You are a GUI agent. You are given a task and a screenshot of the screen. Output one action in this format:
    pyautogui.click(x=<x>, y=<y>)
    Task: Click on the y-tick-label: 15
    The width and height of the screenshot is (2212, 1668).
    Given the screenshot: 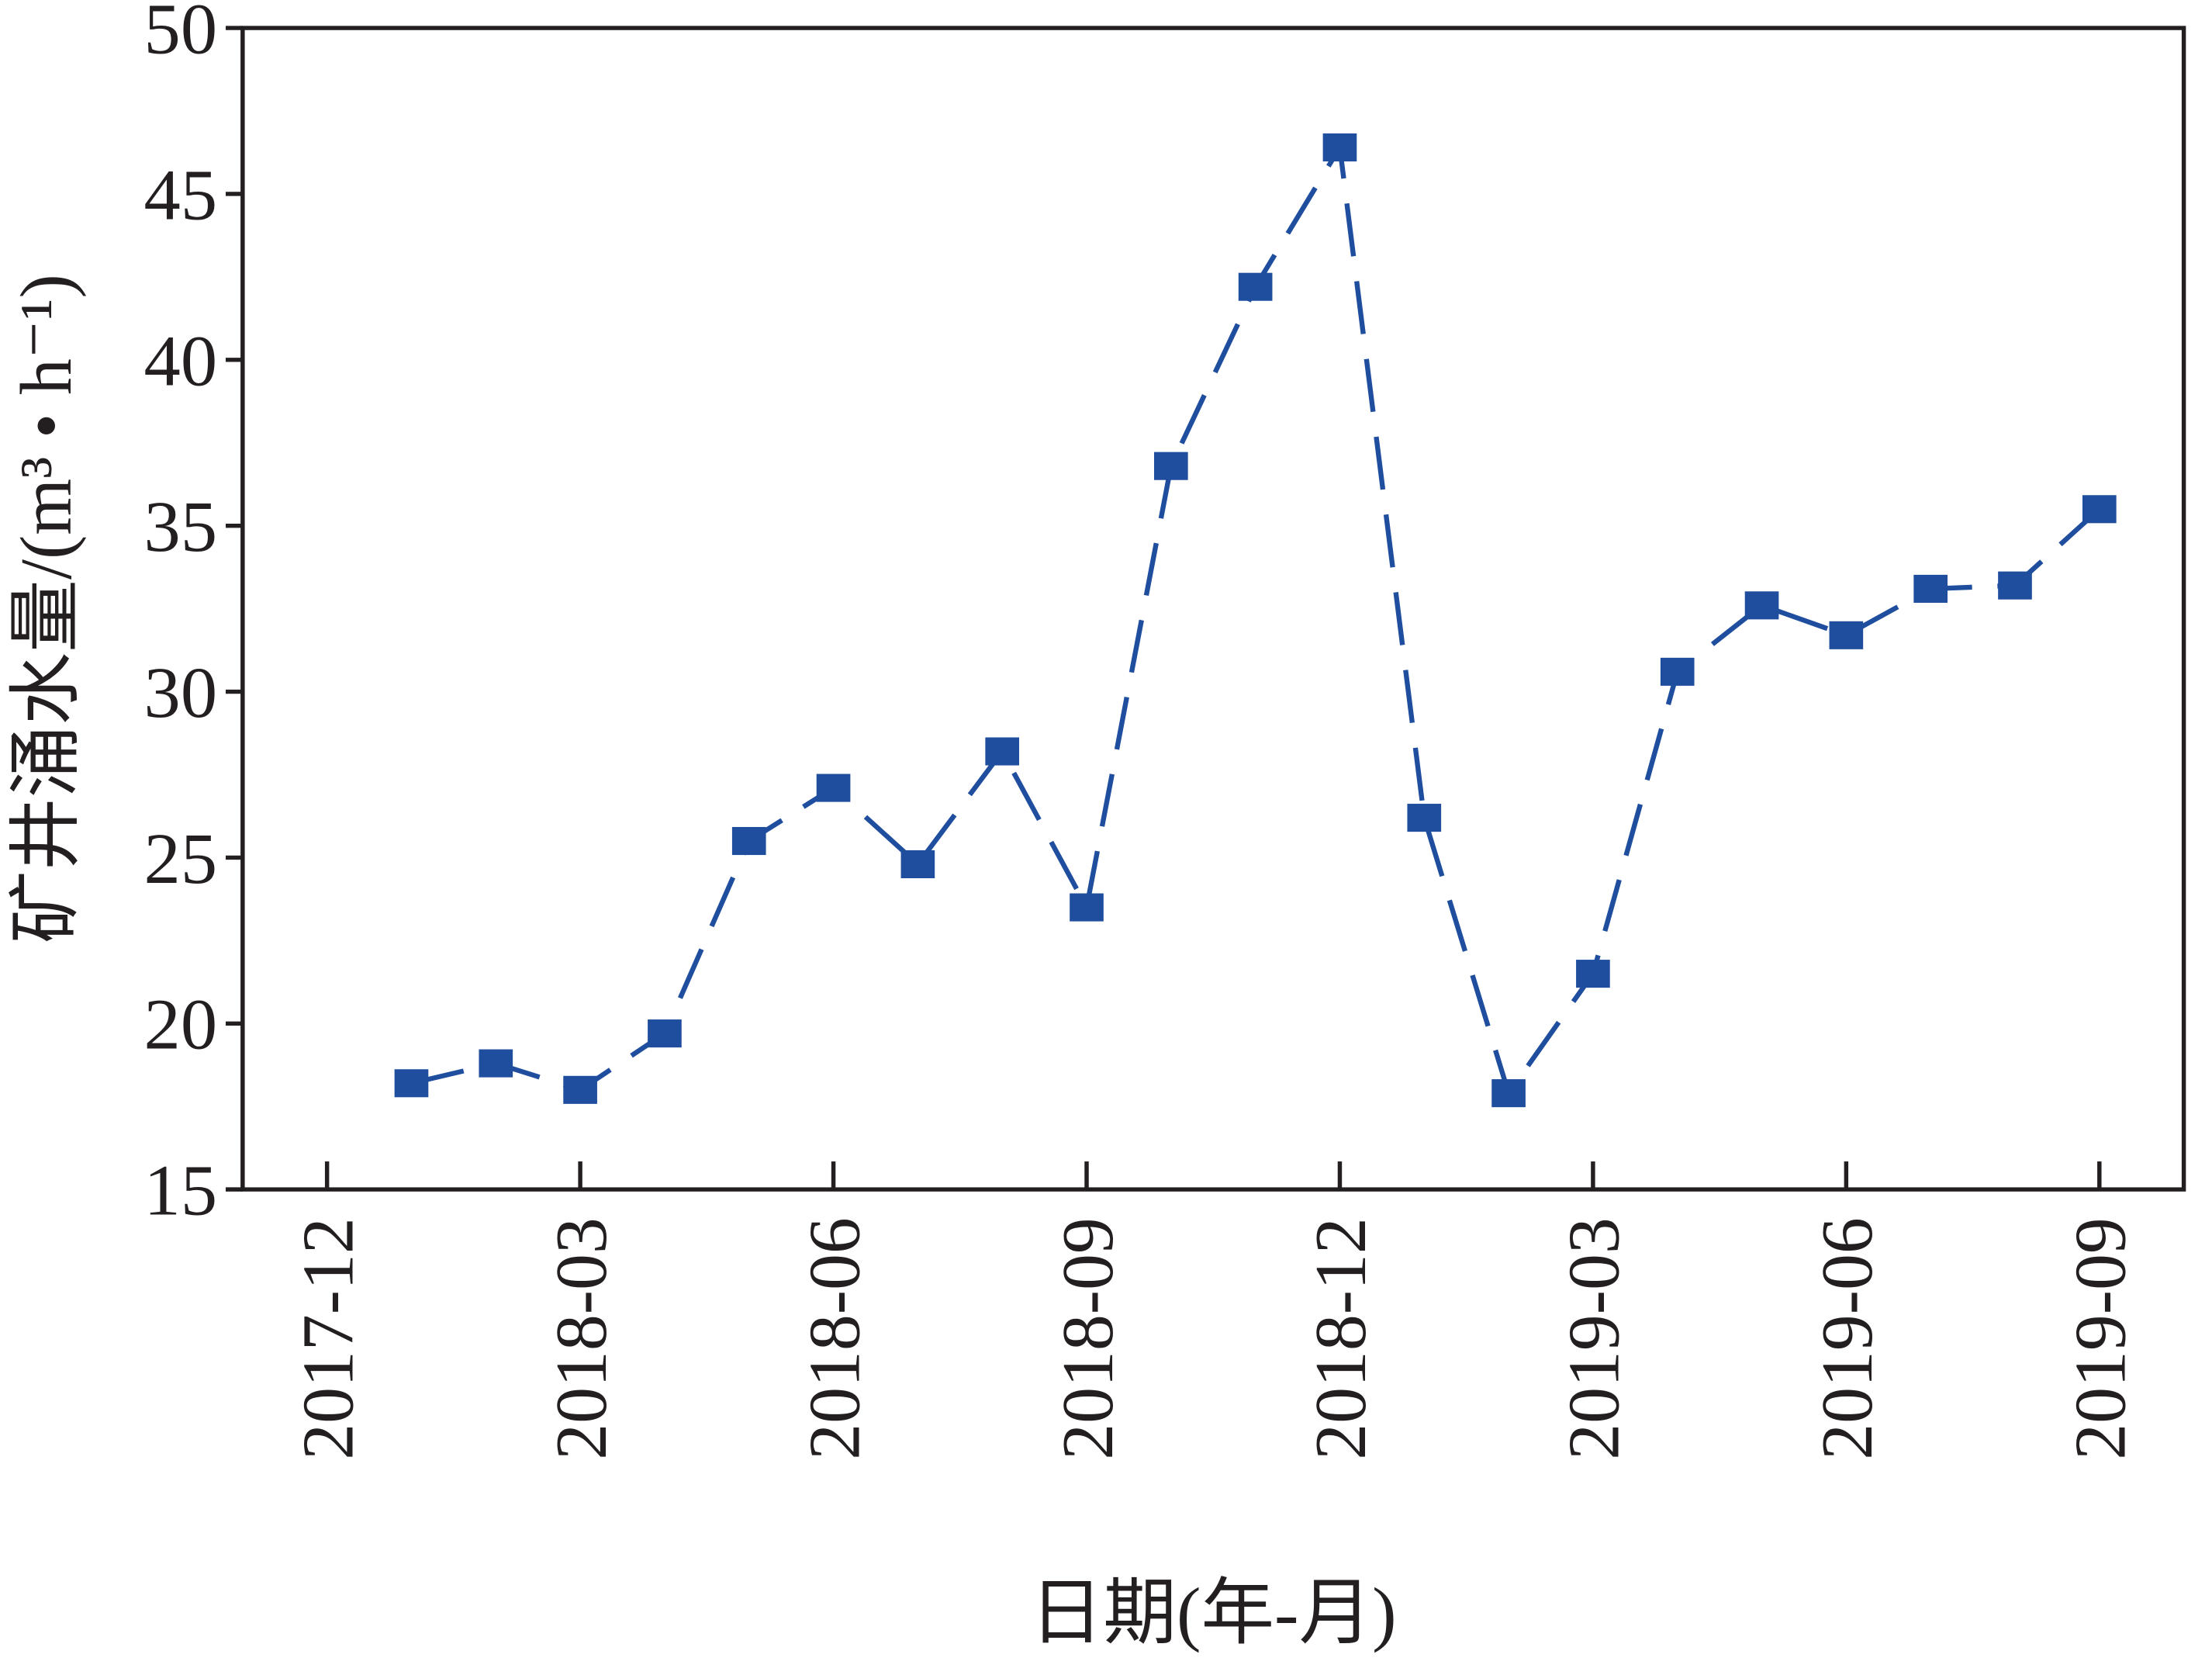 What is the action you would take?
    pyautogui.click(x=181, y=1191)
    